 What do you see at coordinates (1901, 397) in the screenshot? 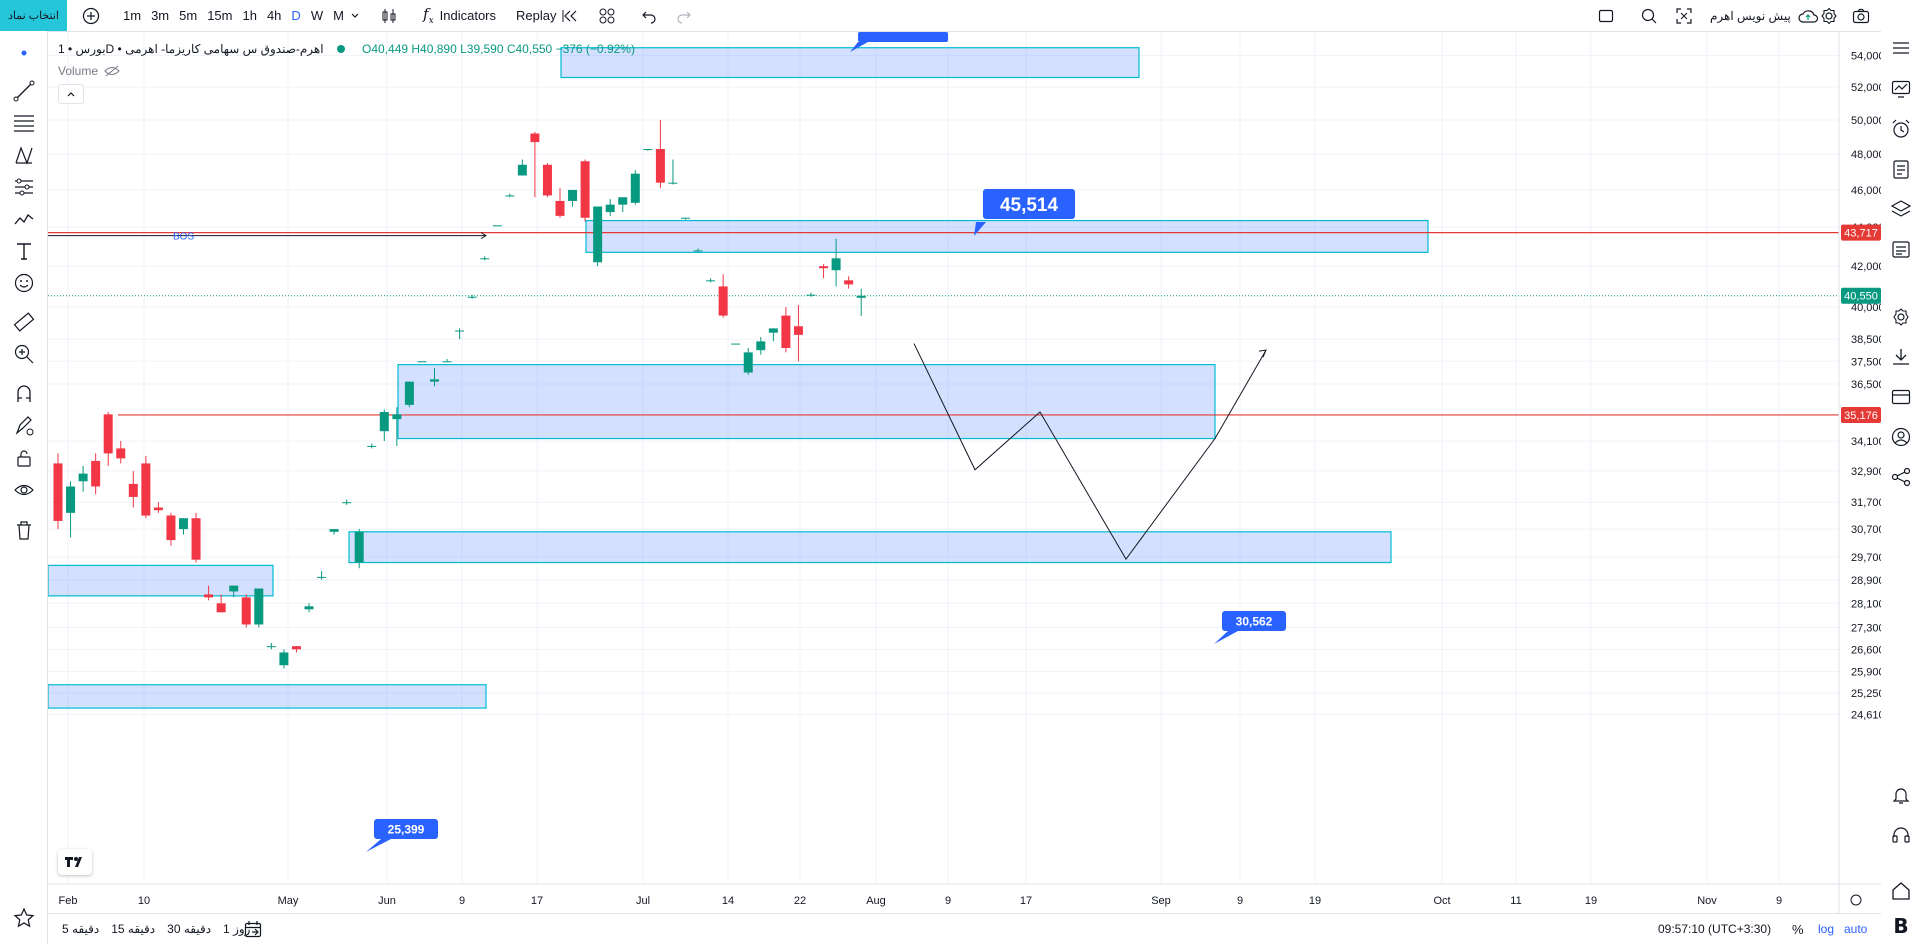
I see `card-icon` at bounding box center [1901, 397].